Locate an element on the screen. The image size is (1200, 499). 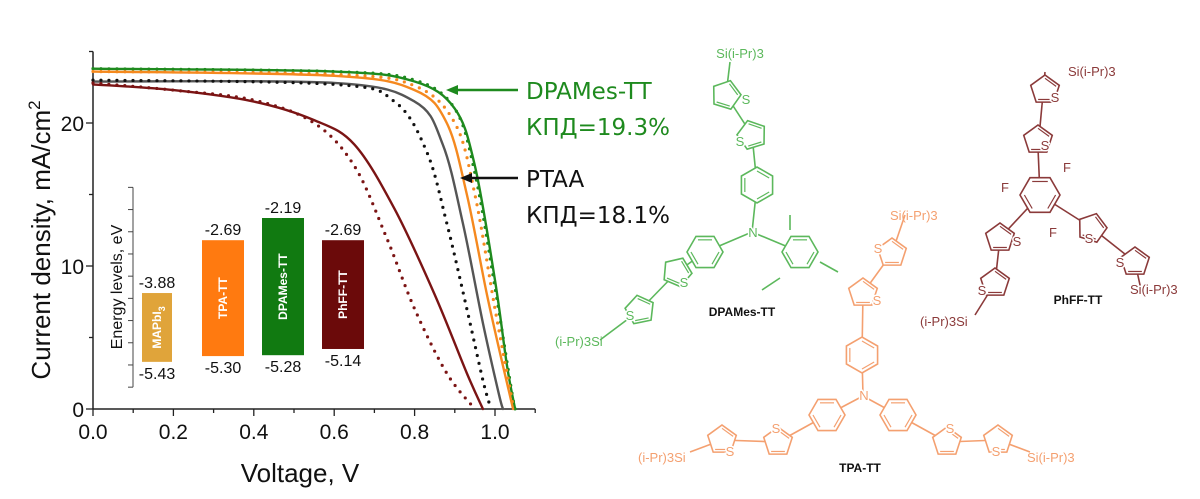
x-tick-label: 1.0 is located at coordinates (494, 432).